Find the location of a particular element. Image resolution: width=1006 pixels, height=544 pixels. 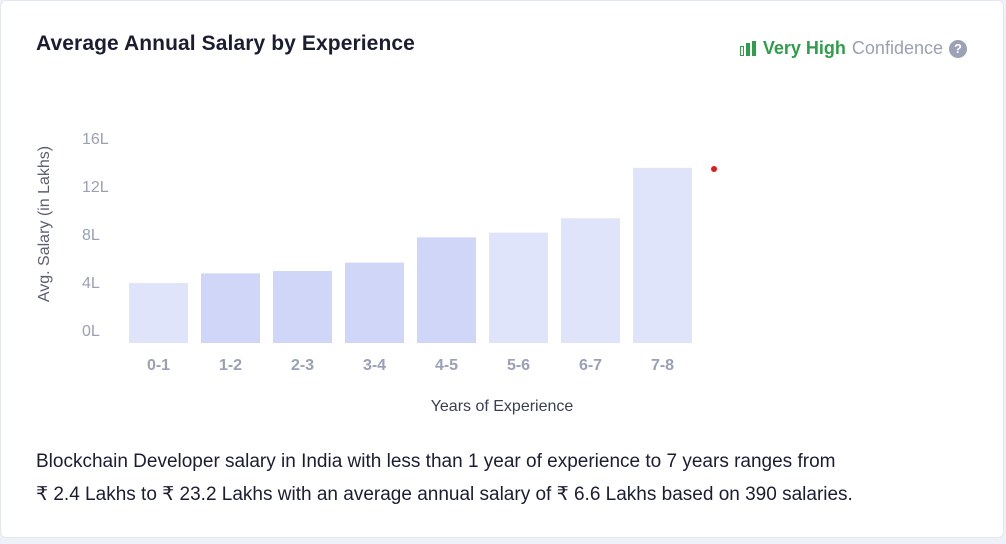

x-tick-label: 1-2 is located at coordinates (230, 365).